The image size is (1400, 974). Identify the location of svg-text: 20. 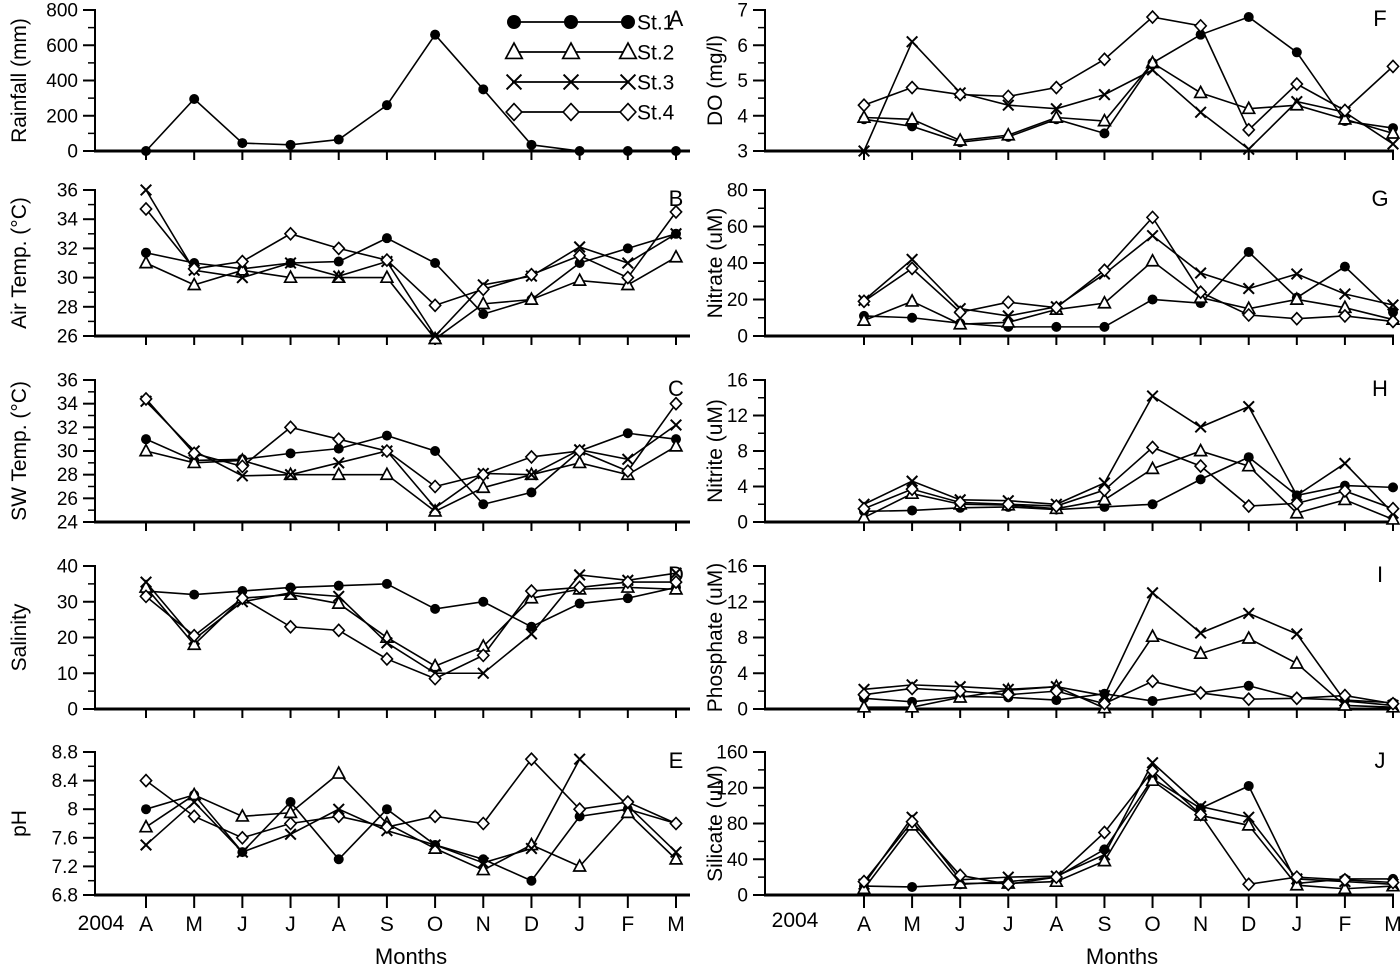
(737, 300).